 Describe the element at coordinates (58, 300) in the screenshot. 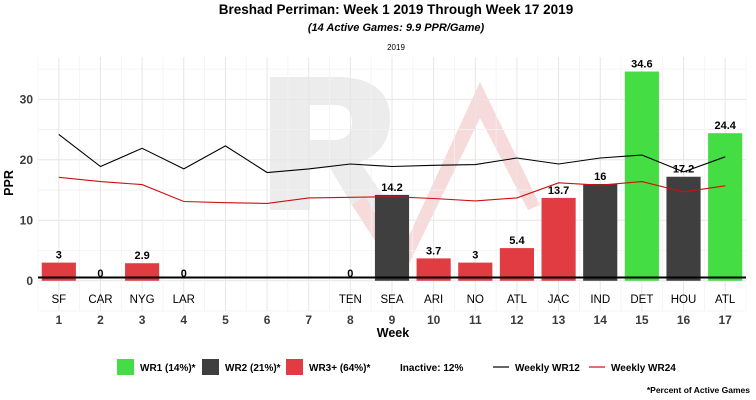

I see `opponent-label-week-1: SF` at that location.